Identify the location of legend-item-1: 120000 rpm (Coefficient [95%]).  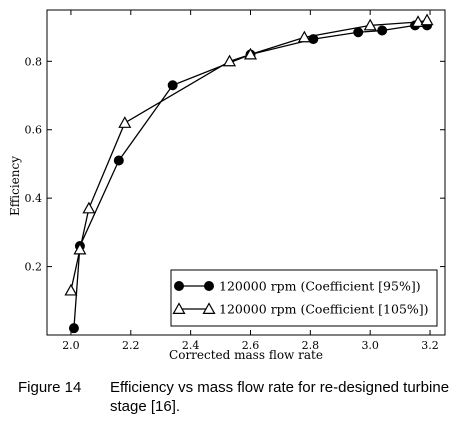
(297, 286).